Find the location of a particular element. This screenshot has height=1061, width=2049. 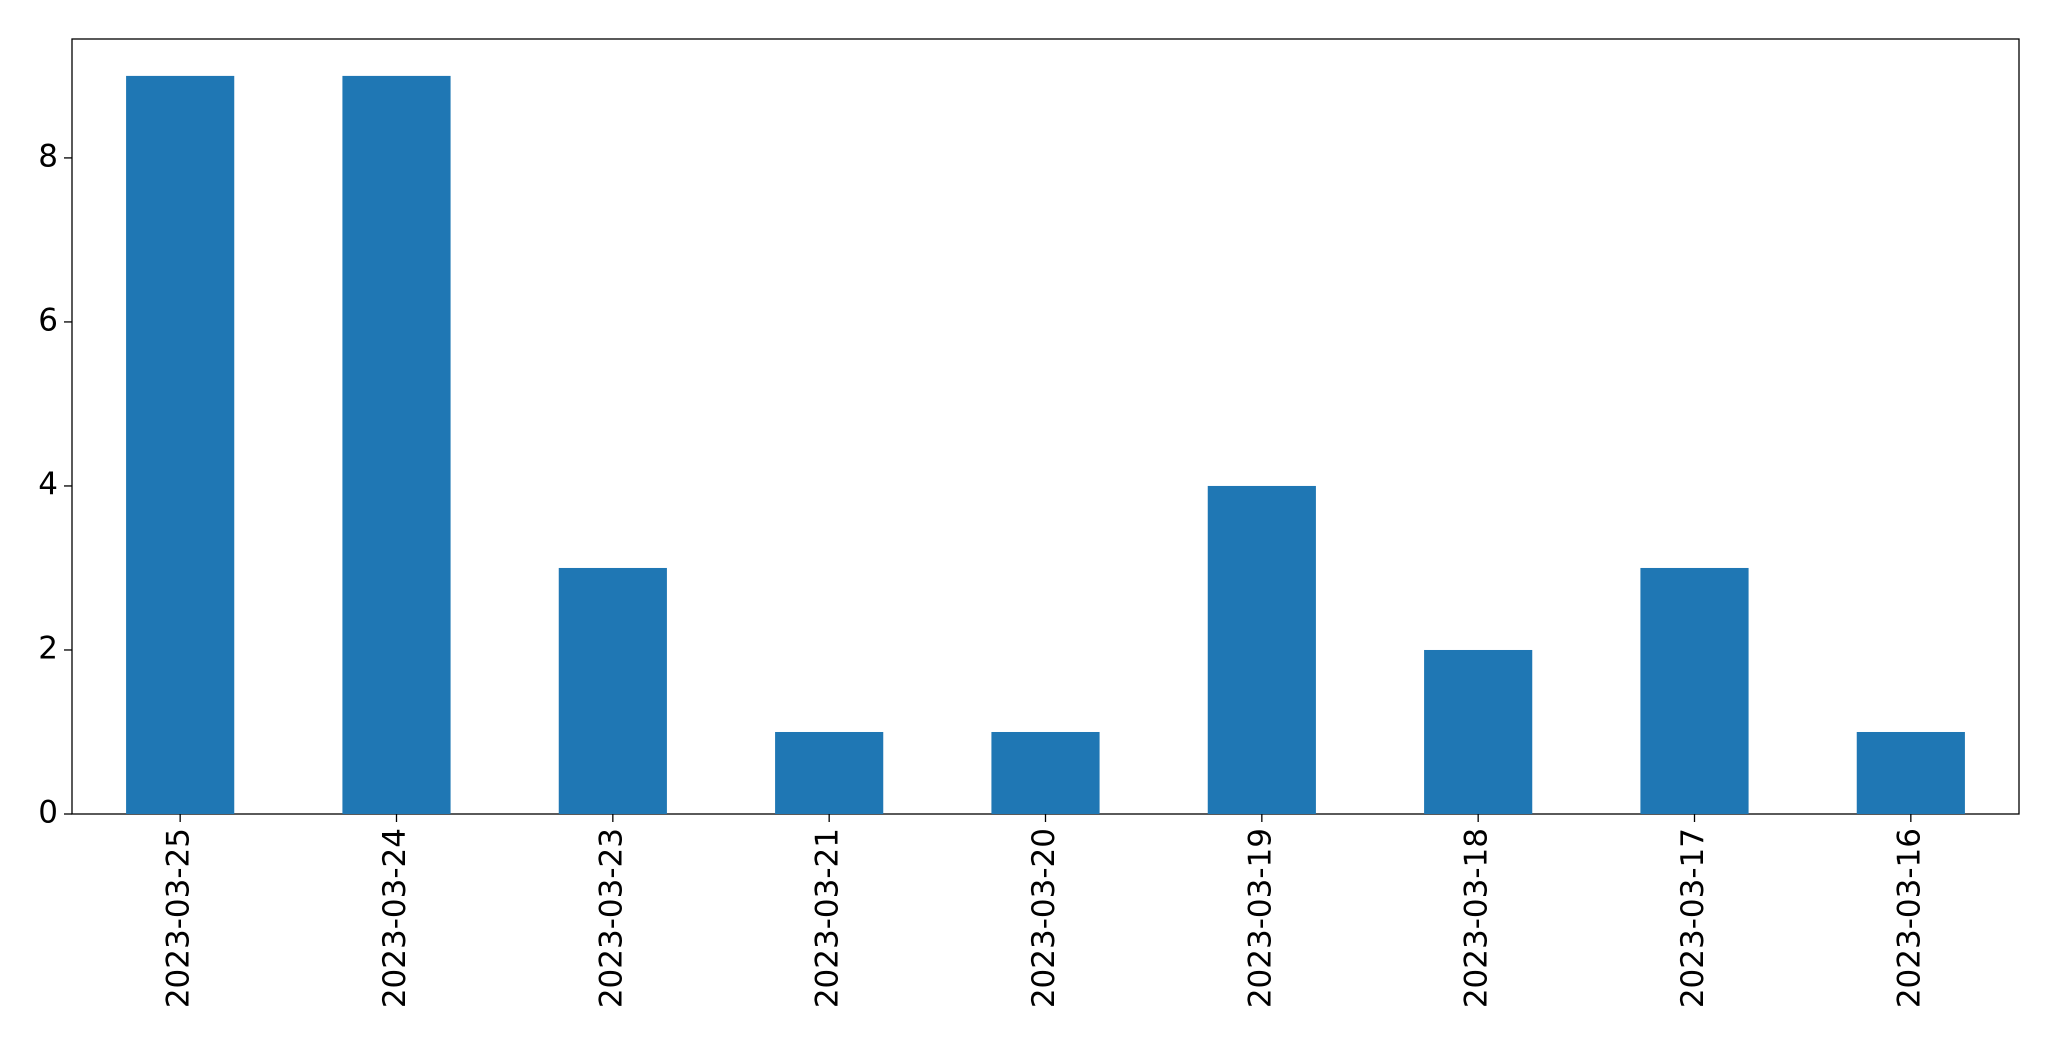

y-tick-label: 2 is located at coordinates (48, 648).